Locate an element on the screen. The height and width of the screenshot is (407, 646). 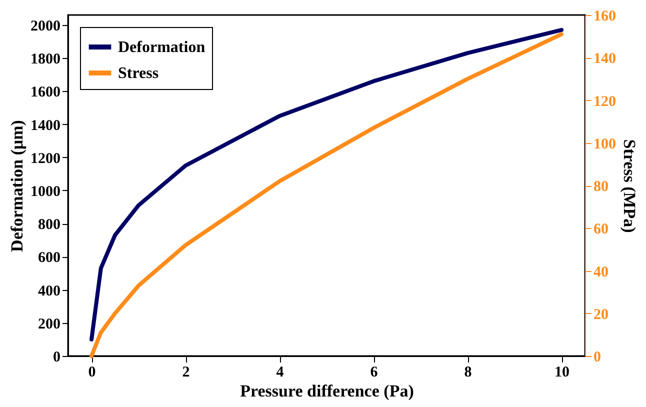
y-tick-label: 400 is located at coordinates (49, 291).